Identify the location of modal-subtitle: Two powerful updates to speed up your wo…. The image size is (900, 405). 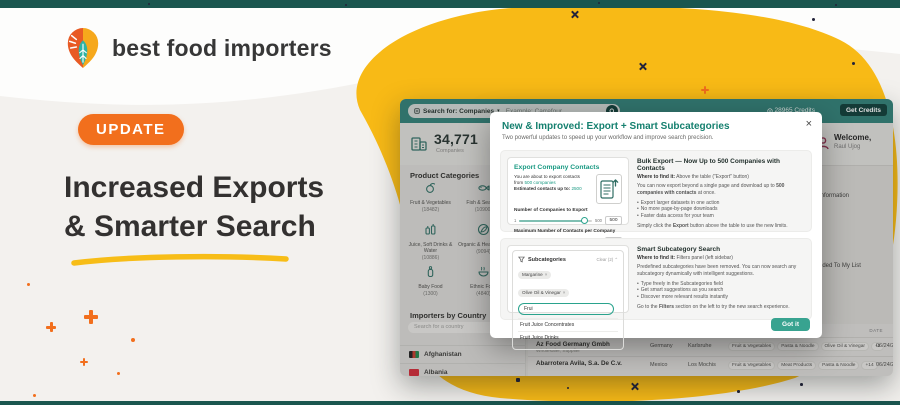
(608, 138).